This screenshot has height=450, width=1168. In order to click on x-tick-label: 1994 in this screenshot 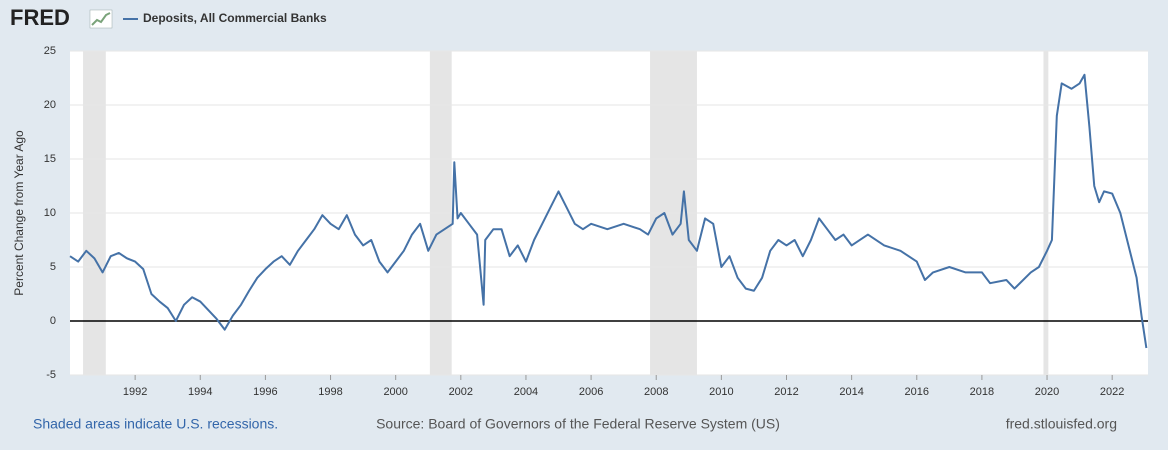, I will do `click(200, 392)`.